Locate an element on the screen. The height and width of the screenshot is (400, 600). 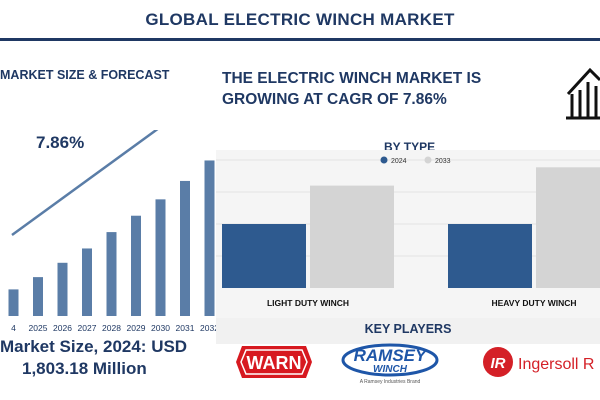
legend-swatch-2024 is located at coordinates (384, 160).